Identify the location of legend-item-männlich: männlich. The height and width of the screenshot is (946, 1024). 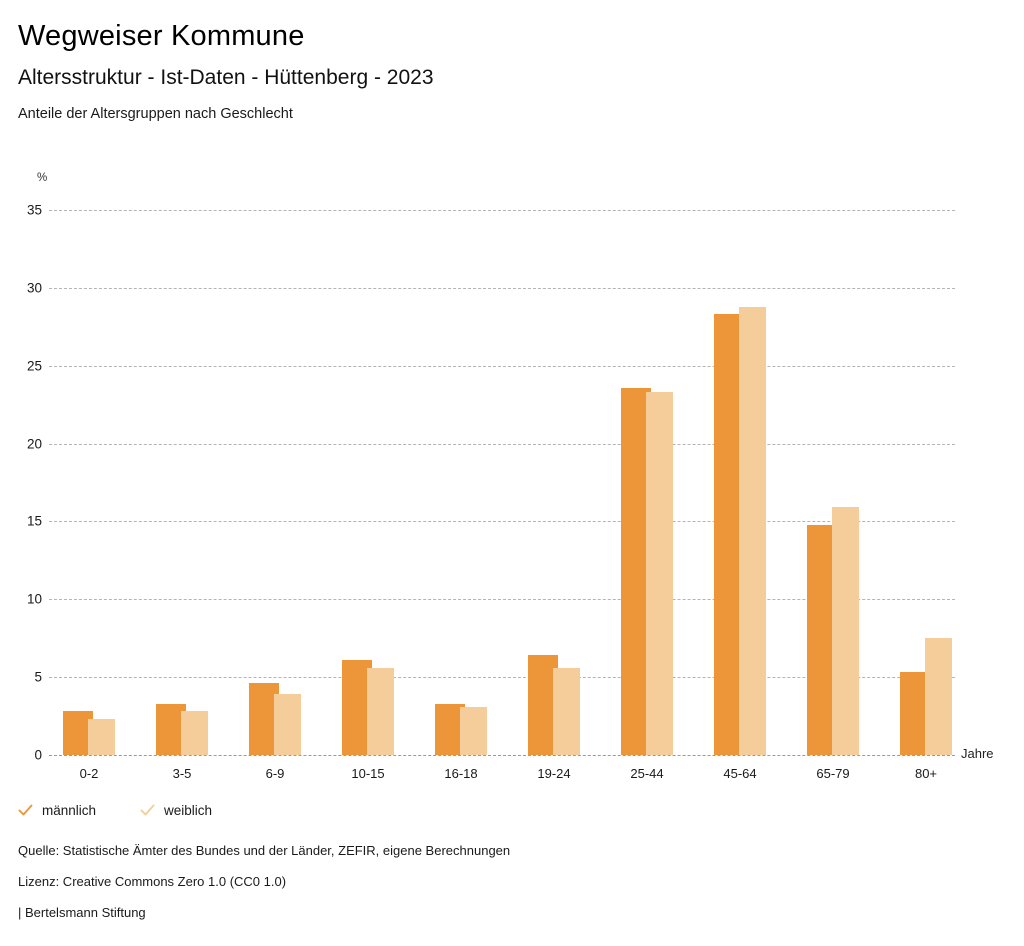
(57, 810).